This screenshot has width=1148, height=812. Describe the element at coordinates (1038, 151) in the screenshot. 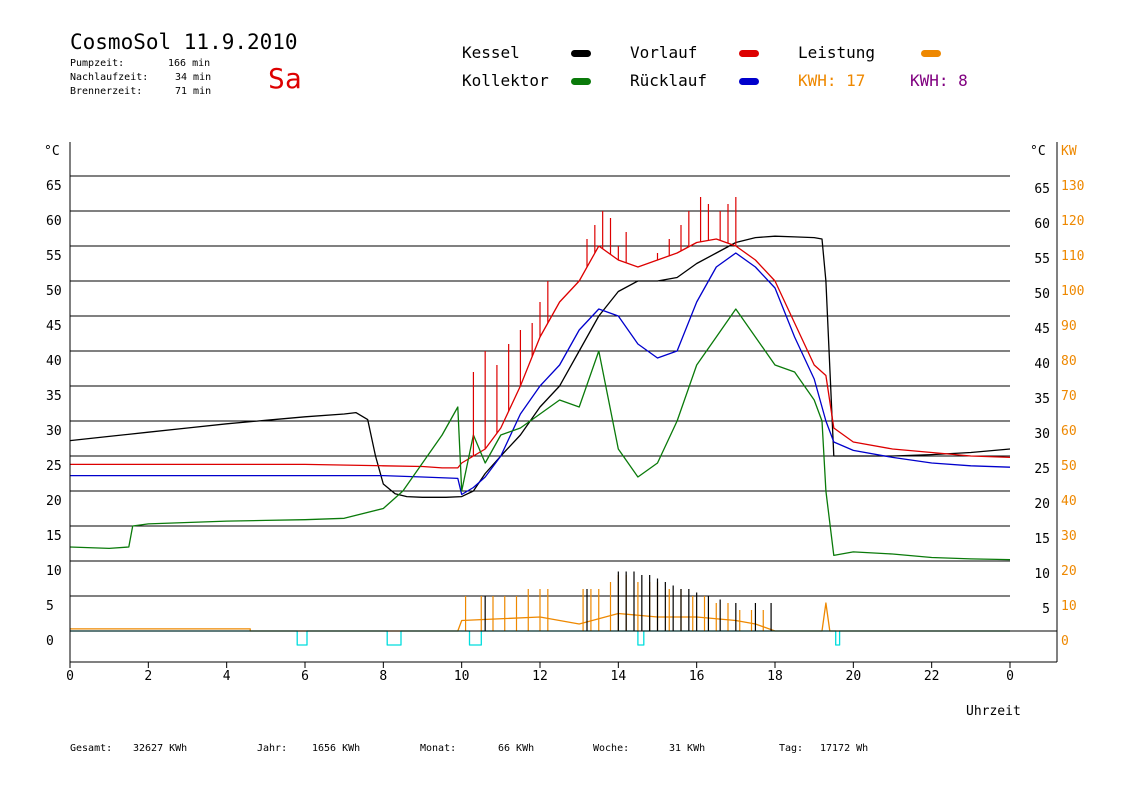

I see `y-right-unit: °C` at that location.